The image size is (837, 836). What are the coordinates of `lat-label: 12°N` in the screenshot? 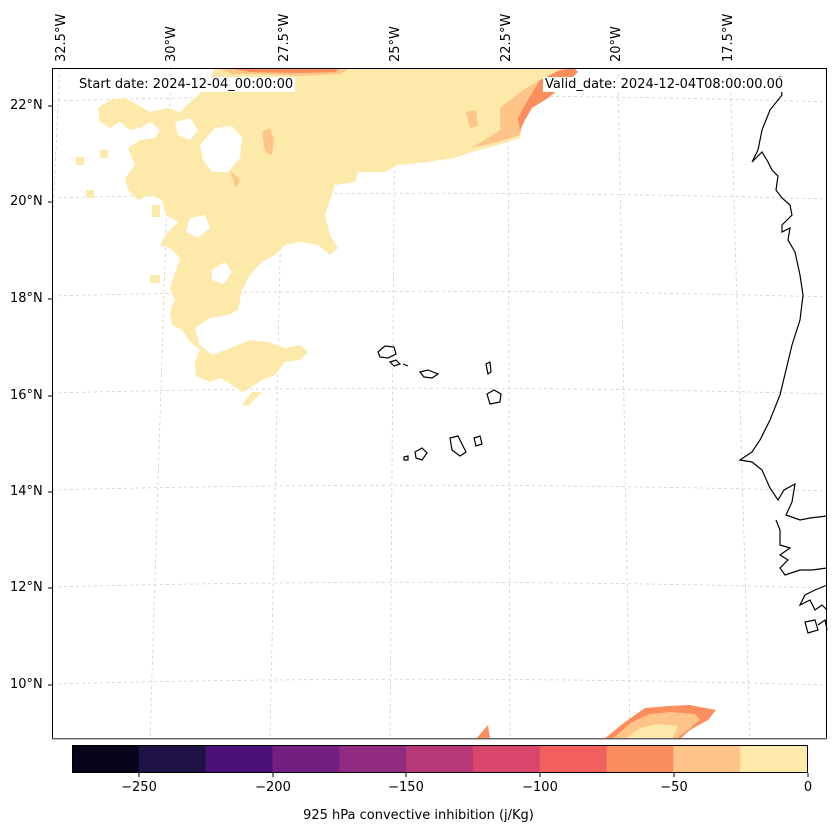 It's located at (26, 587).